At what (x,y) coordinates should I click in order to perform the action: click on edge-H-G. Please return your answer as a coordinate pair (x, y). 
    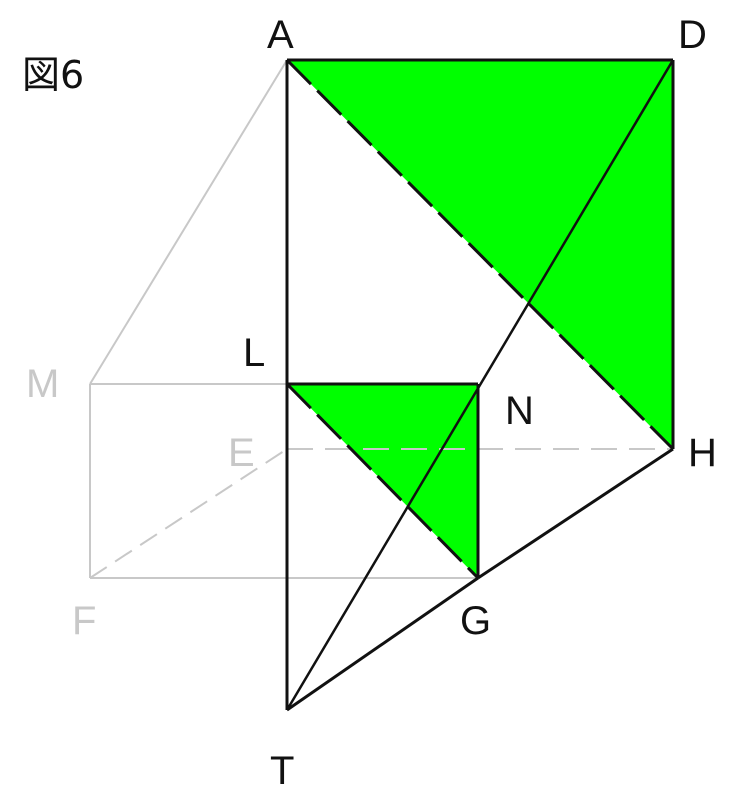
    Looking at the image, I should click on (575, 513).